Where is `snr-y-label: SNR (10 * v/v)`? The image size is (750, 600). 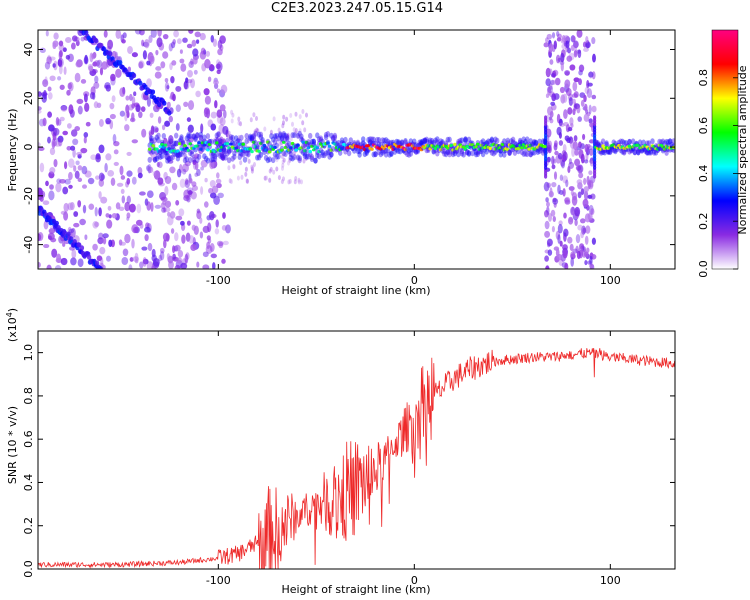
snr-y-label: SNR (10 * v/v) is located at coordinates (12, 445).